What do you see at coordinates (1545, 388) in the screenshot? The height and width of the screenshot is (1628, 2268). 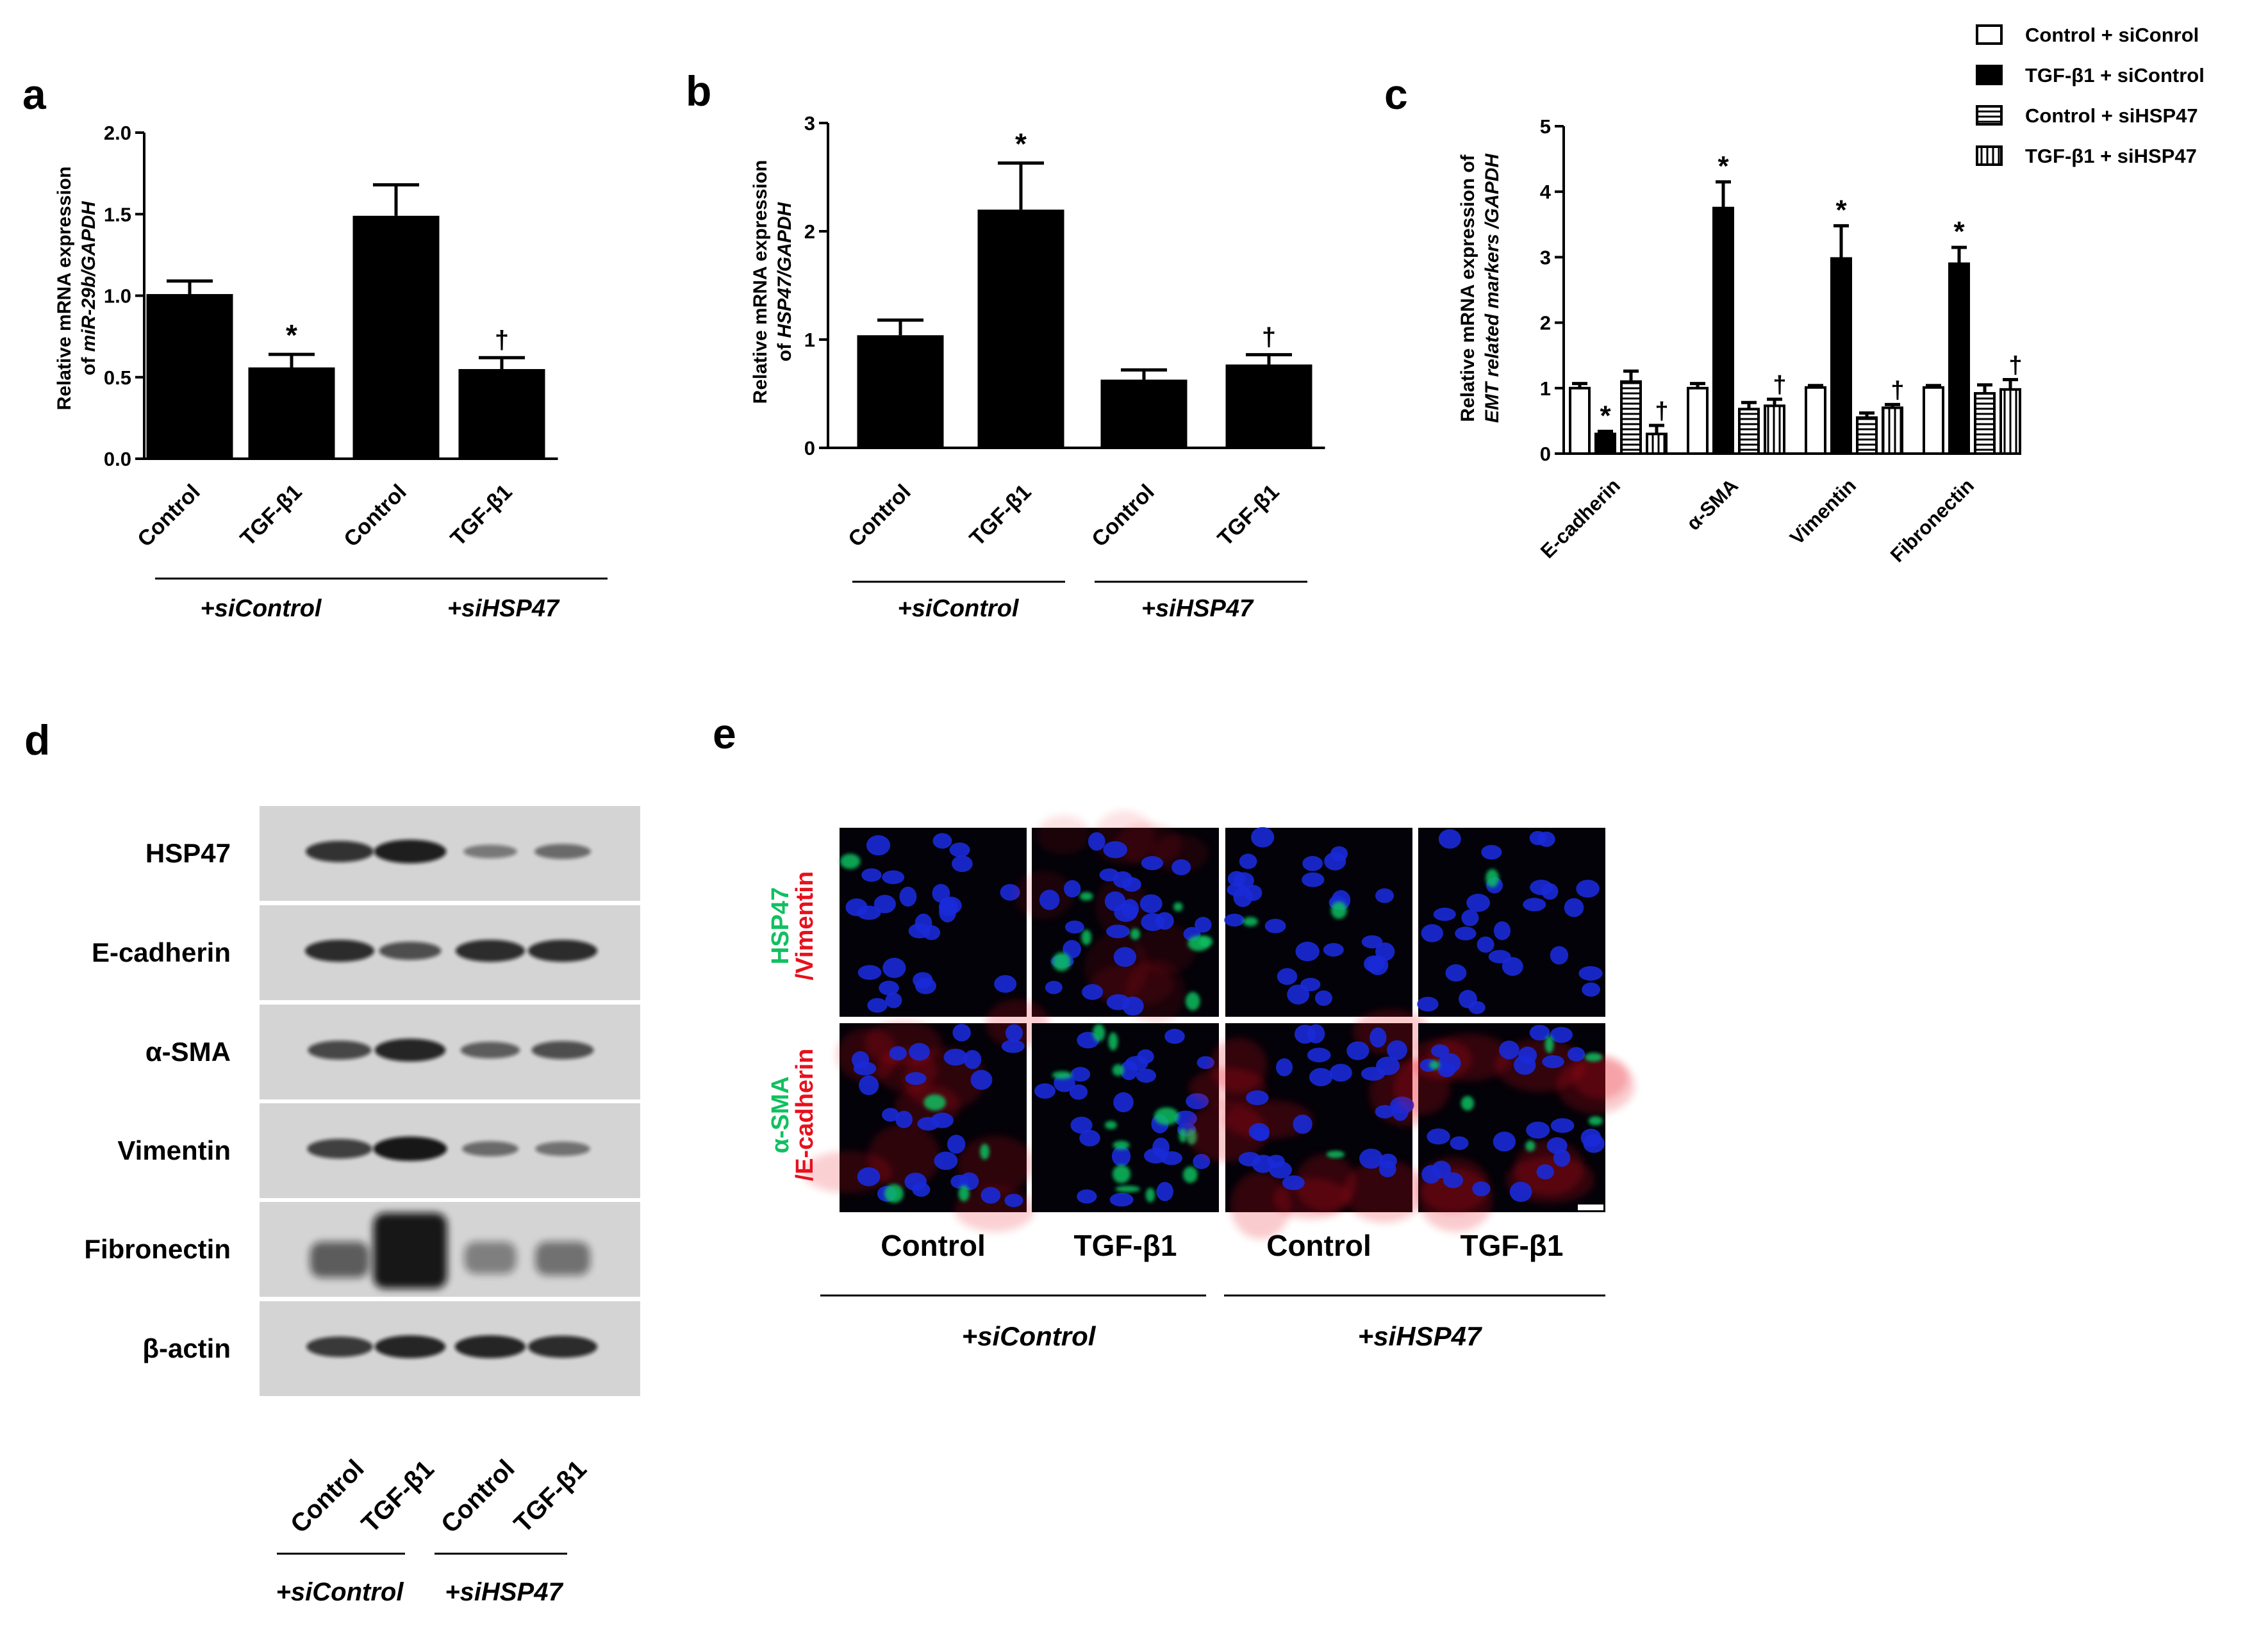 I see `panel-c-y-tick-label: 1` at bounding box center [1545, 388].